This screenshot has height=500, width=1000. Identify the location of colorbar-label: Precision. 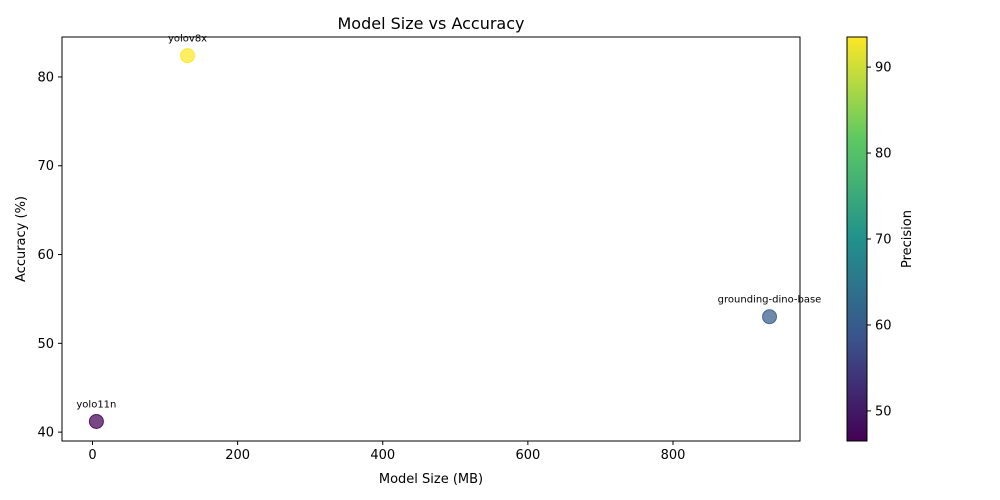
(907, 239).